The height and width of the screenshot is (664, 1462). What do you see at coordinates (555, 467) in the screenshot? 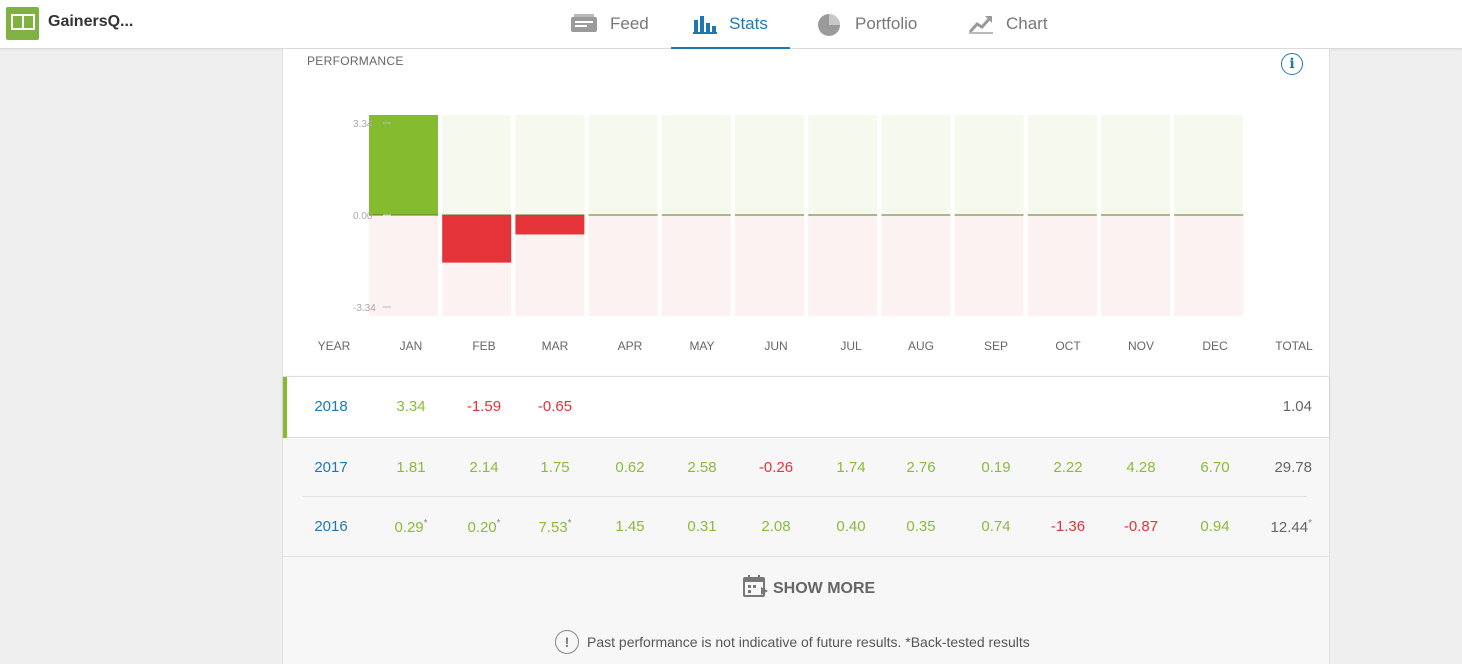
I see `month-value: 1.75` at bounding box center [555, 467].